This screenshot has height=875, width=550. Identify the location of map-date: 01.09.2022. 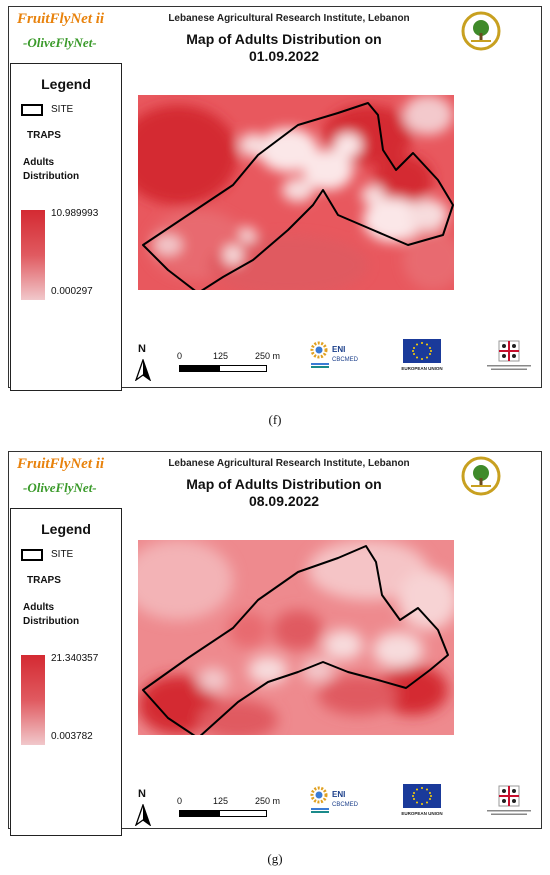
(284, 56).